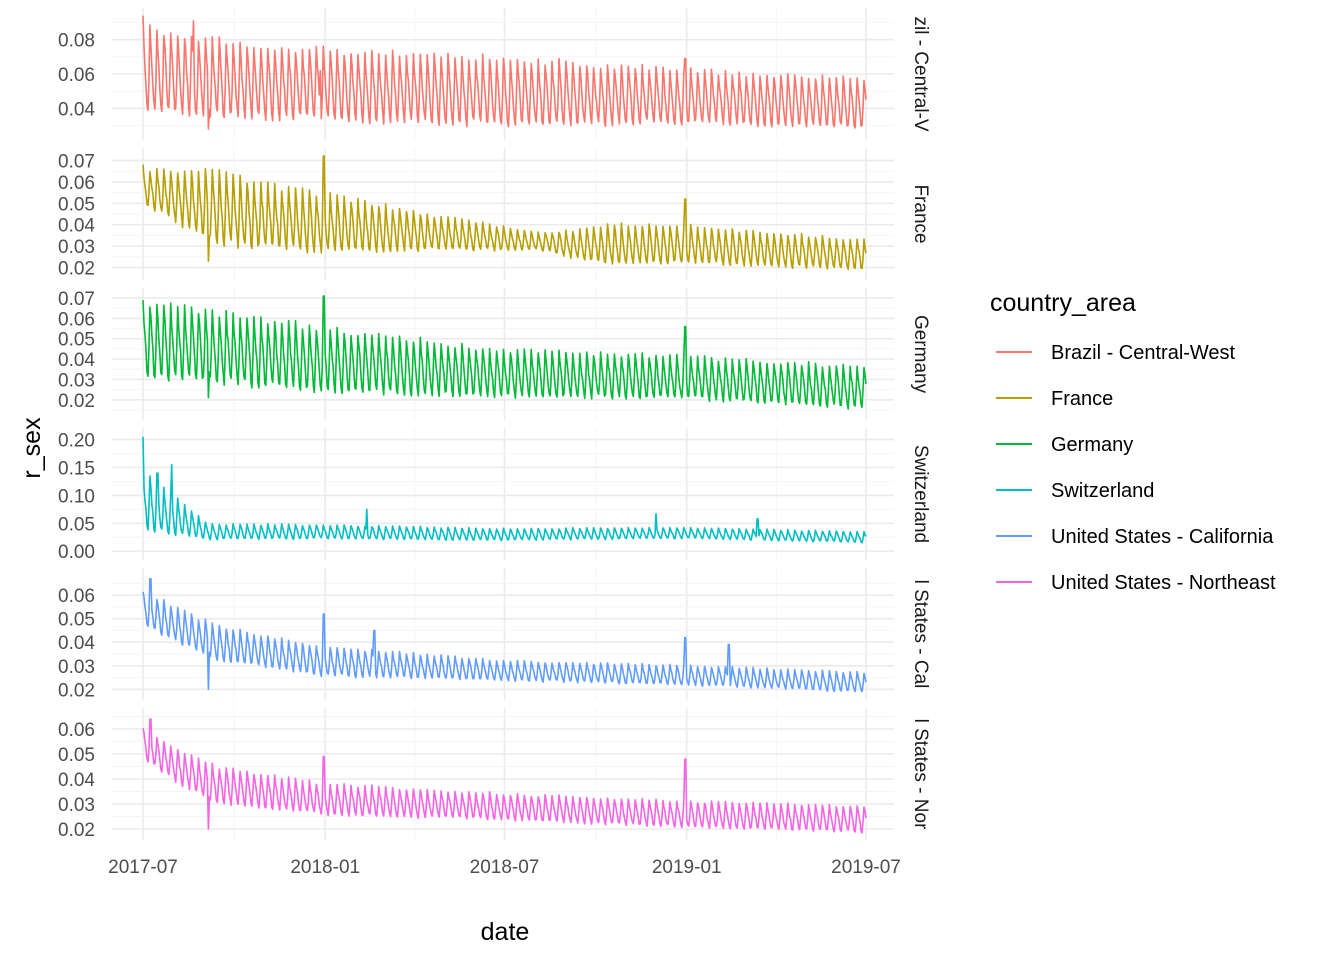 The width and height of the screenshot is (1344, 960). Describe the element at coordinates (920, 354) in the screenshot. I see `facet-strip-label: Germany` at that location.